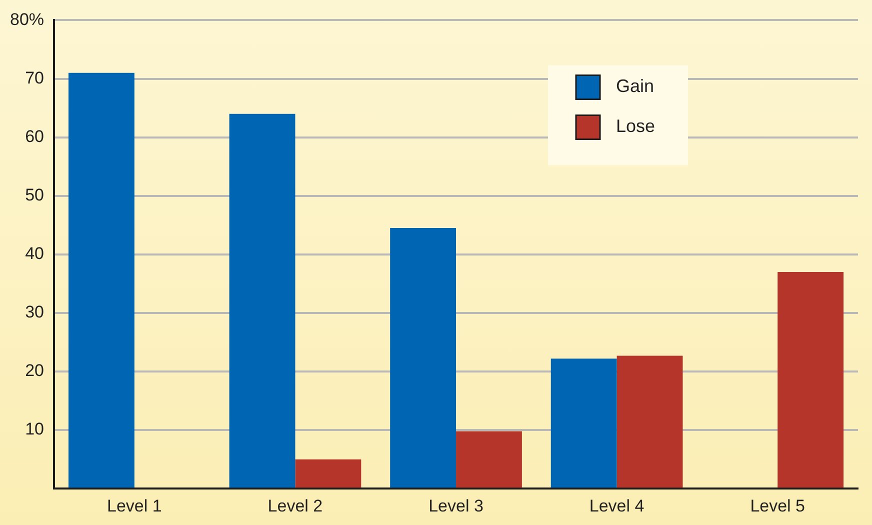 Image resolution: width=872 pixels, height=525 pixels. I want to click on y-tick-label: 80%, so click(27, 19).